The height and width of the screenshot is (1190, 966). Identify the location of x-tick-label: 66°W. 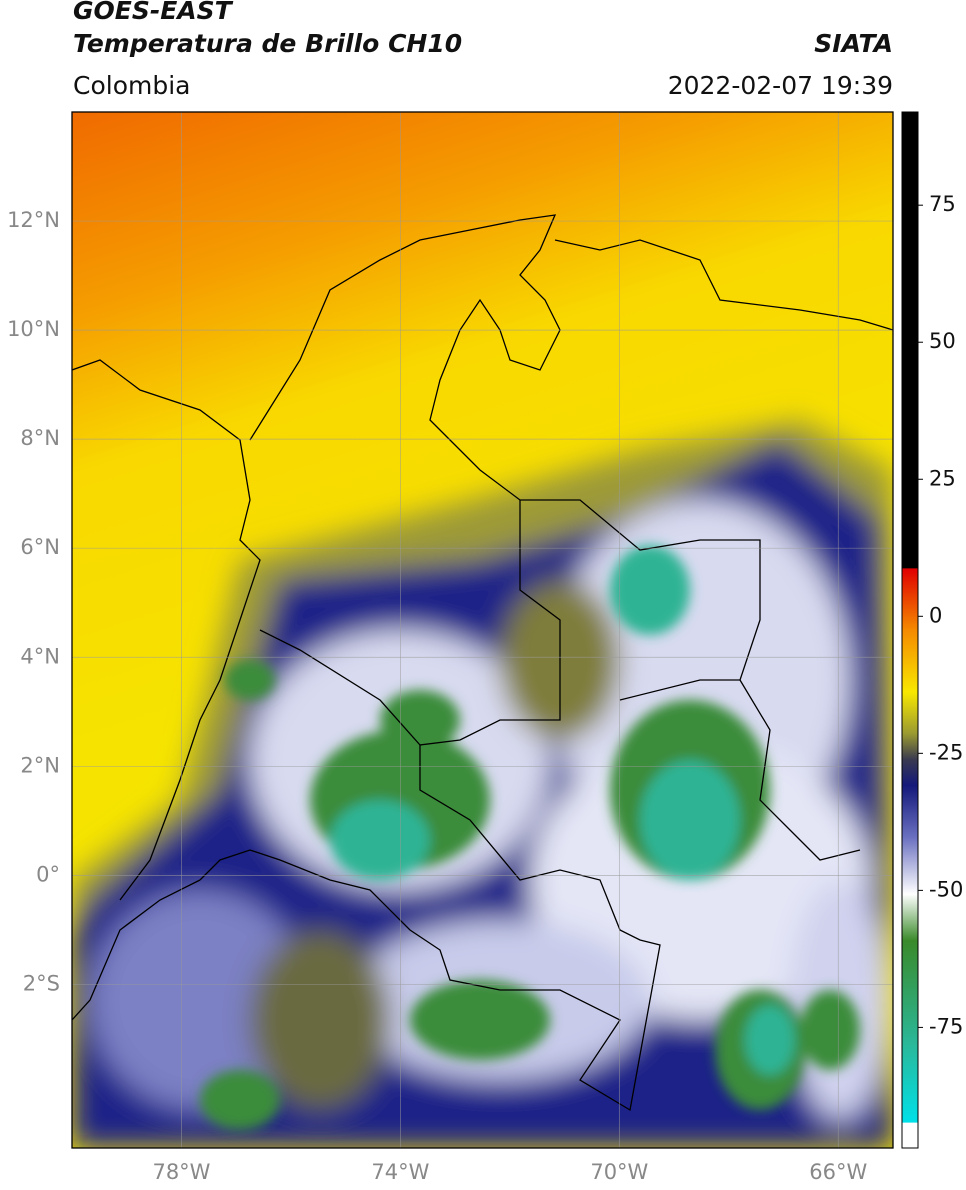
(838, 1172).